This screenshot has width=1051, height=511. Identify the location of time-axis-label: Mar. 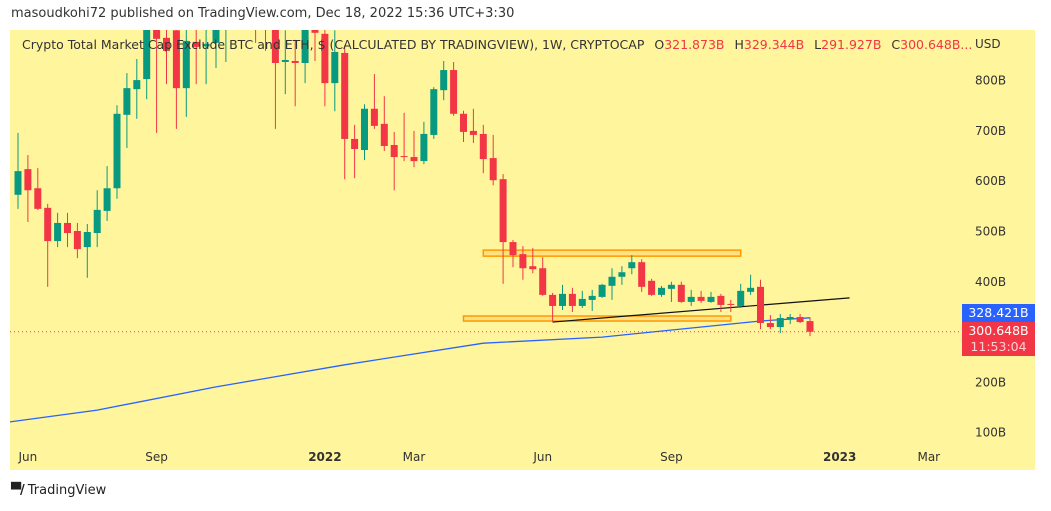
(414, 457).